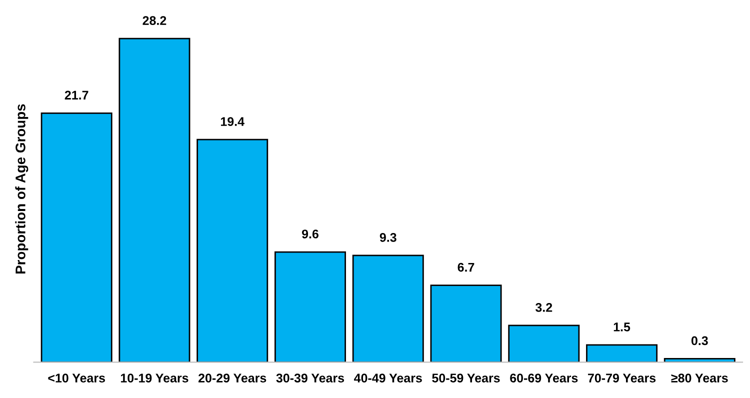 Image resolution: width=750 pixels, height=398 pixels. Describe the element at coordinates (21, 189) in the screenshot. I see `y-axis-title: Proportion of Age Groups` at that location.